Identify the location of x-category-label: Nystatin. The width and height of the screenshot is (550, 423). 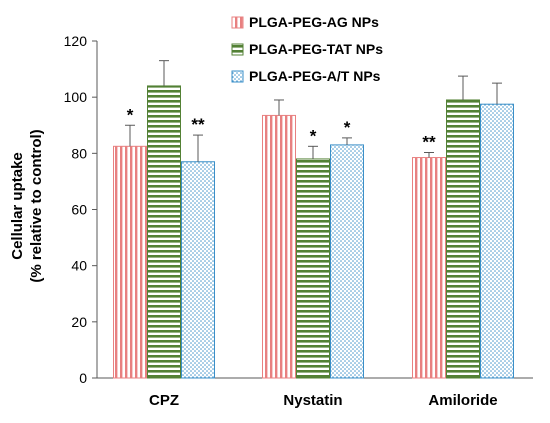
(312, 400).